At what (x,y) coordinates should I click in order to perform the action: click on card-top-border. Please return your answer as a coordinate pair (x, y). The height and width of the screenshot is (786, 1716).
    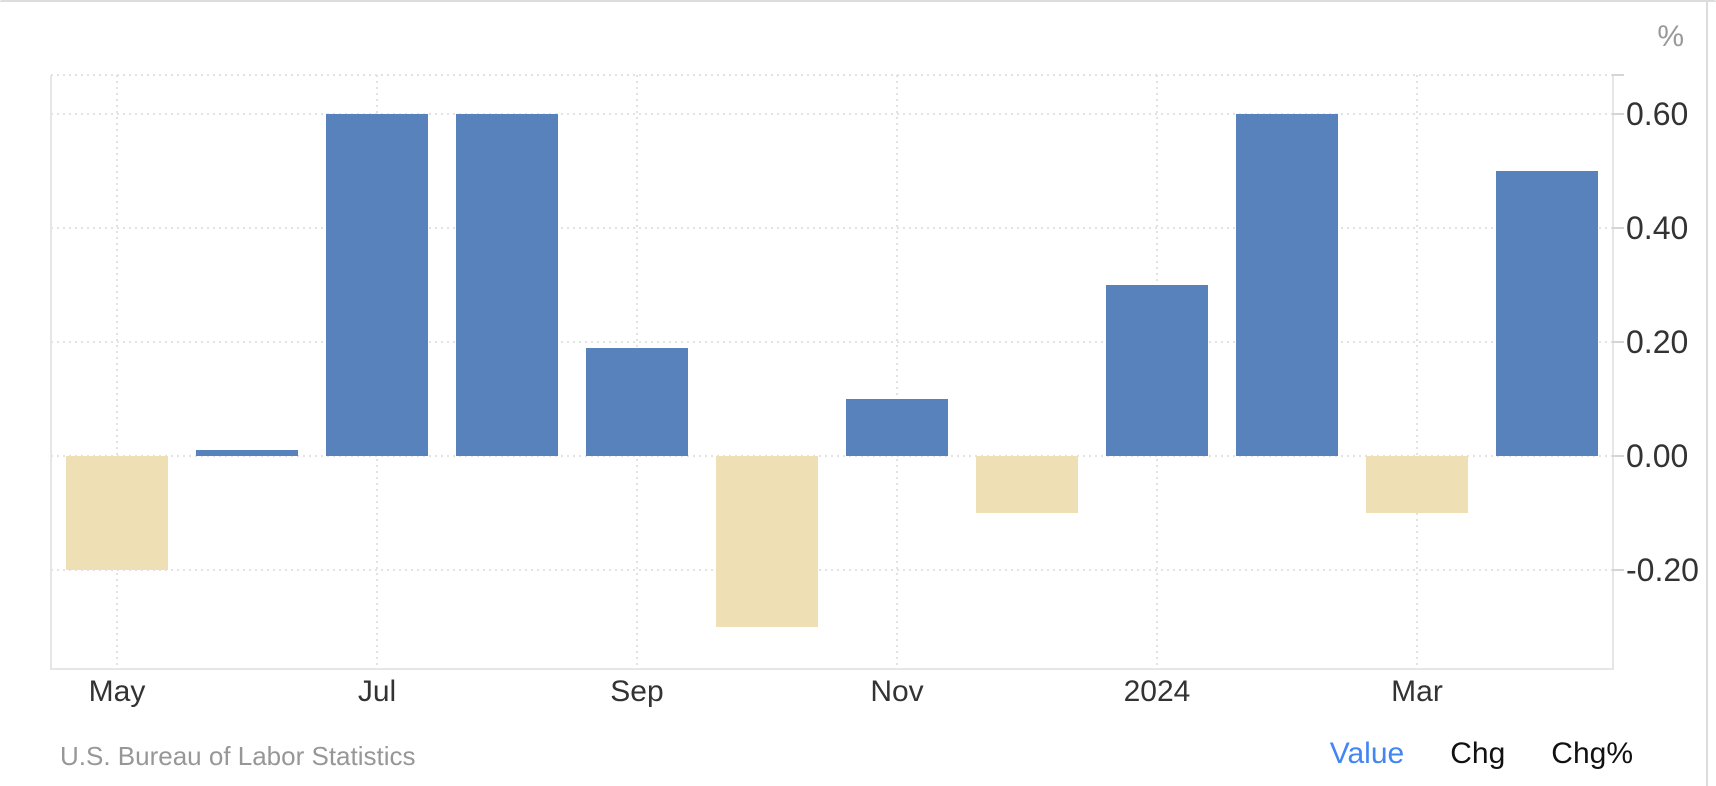
    Looking at the image, I should click on (858, 1).